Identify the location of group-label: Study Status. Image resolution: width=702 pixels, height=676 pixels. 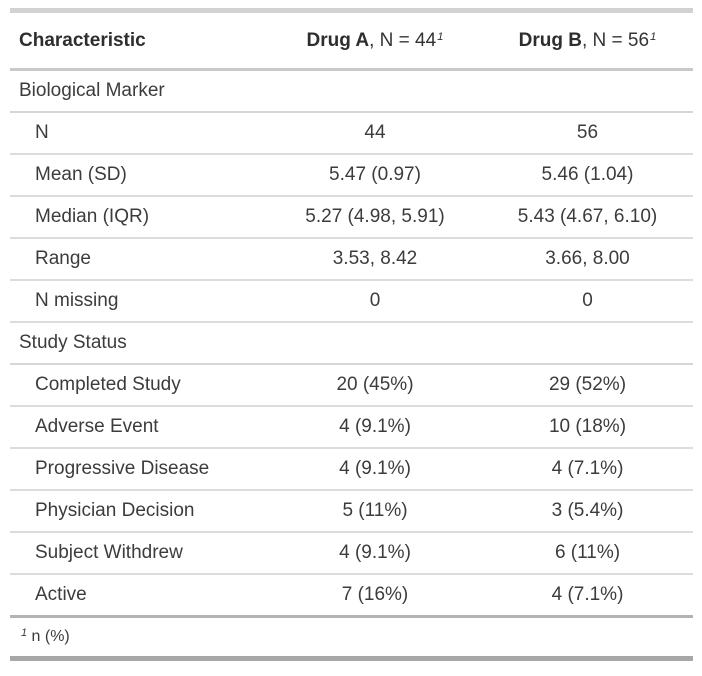
(351, 343).